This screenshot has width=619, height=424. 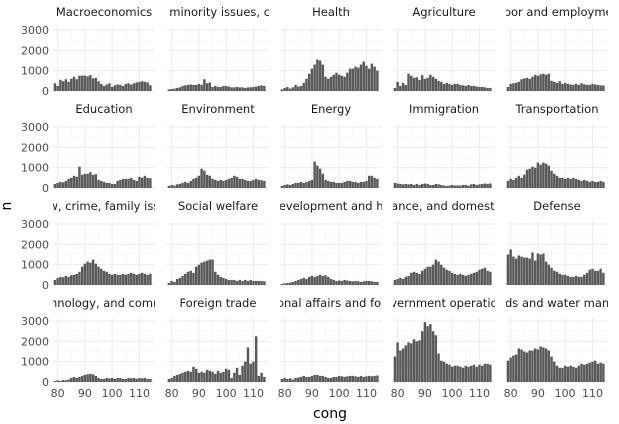 What do you see at coordinates (35, 341) in the screenshot?
I see `y-tick-label: 2000` at bounding box center [35, 341].